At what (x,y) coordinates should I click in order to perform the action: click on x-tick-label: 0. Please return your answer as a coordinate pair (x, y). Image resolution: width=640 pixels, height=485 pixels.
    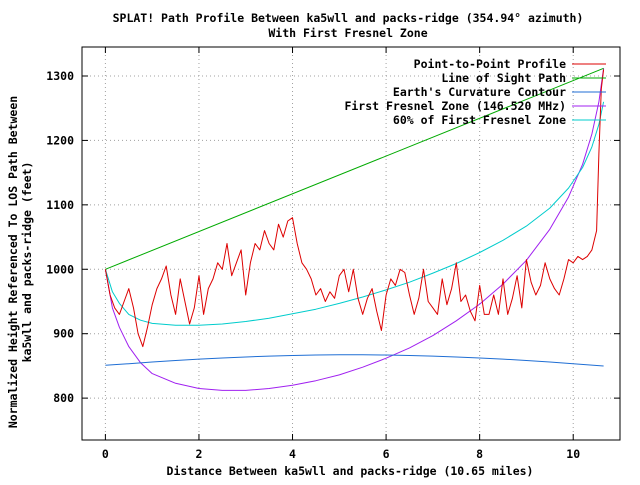
    Looking at the image, I should click on (105, 454).